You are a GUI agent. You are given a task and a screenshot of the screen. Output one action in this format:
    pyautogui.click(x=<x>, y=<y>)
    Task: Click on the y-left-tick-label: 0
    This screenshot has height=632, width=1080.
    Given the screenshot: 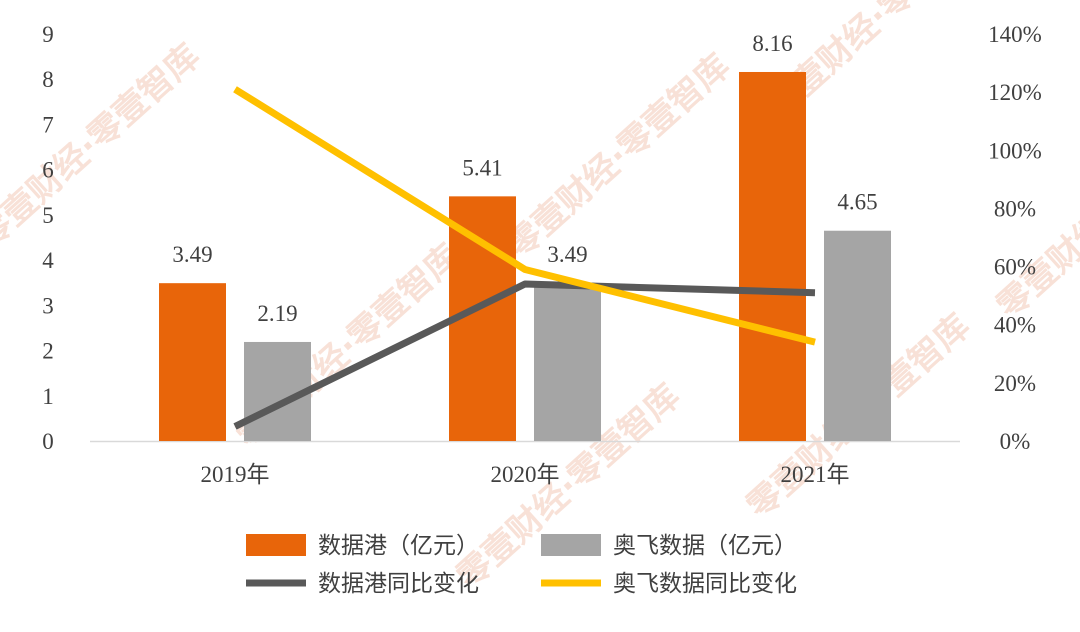 What is the action you would take?
    pyautogui.click(x=48, y=441)
    